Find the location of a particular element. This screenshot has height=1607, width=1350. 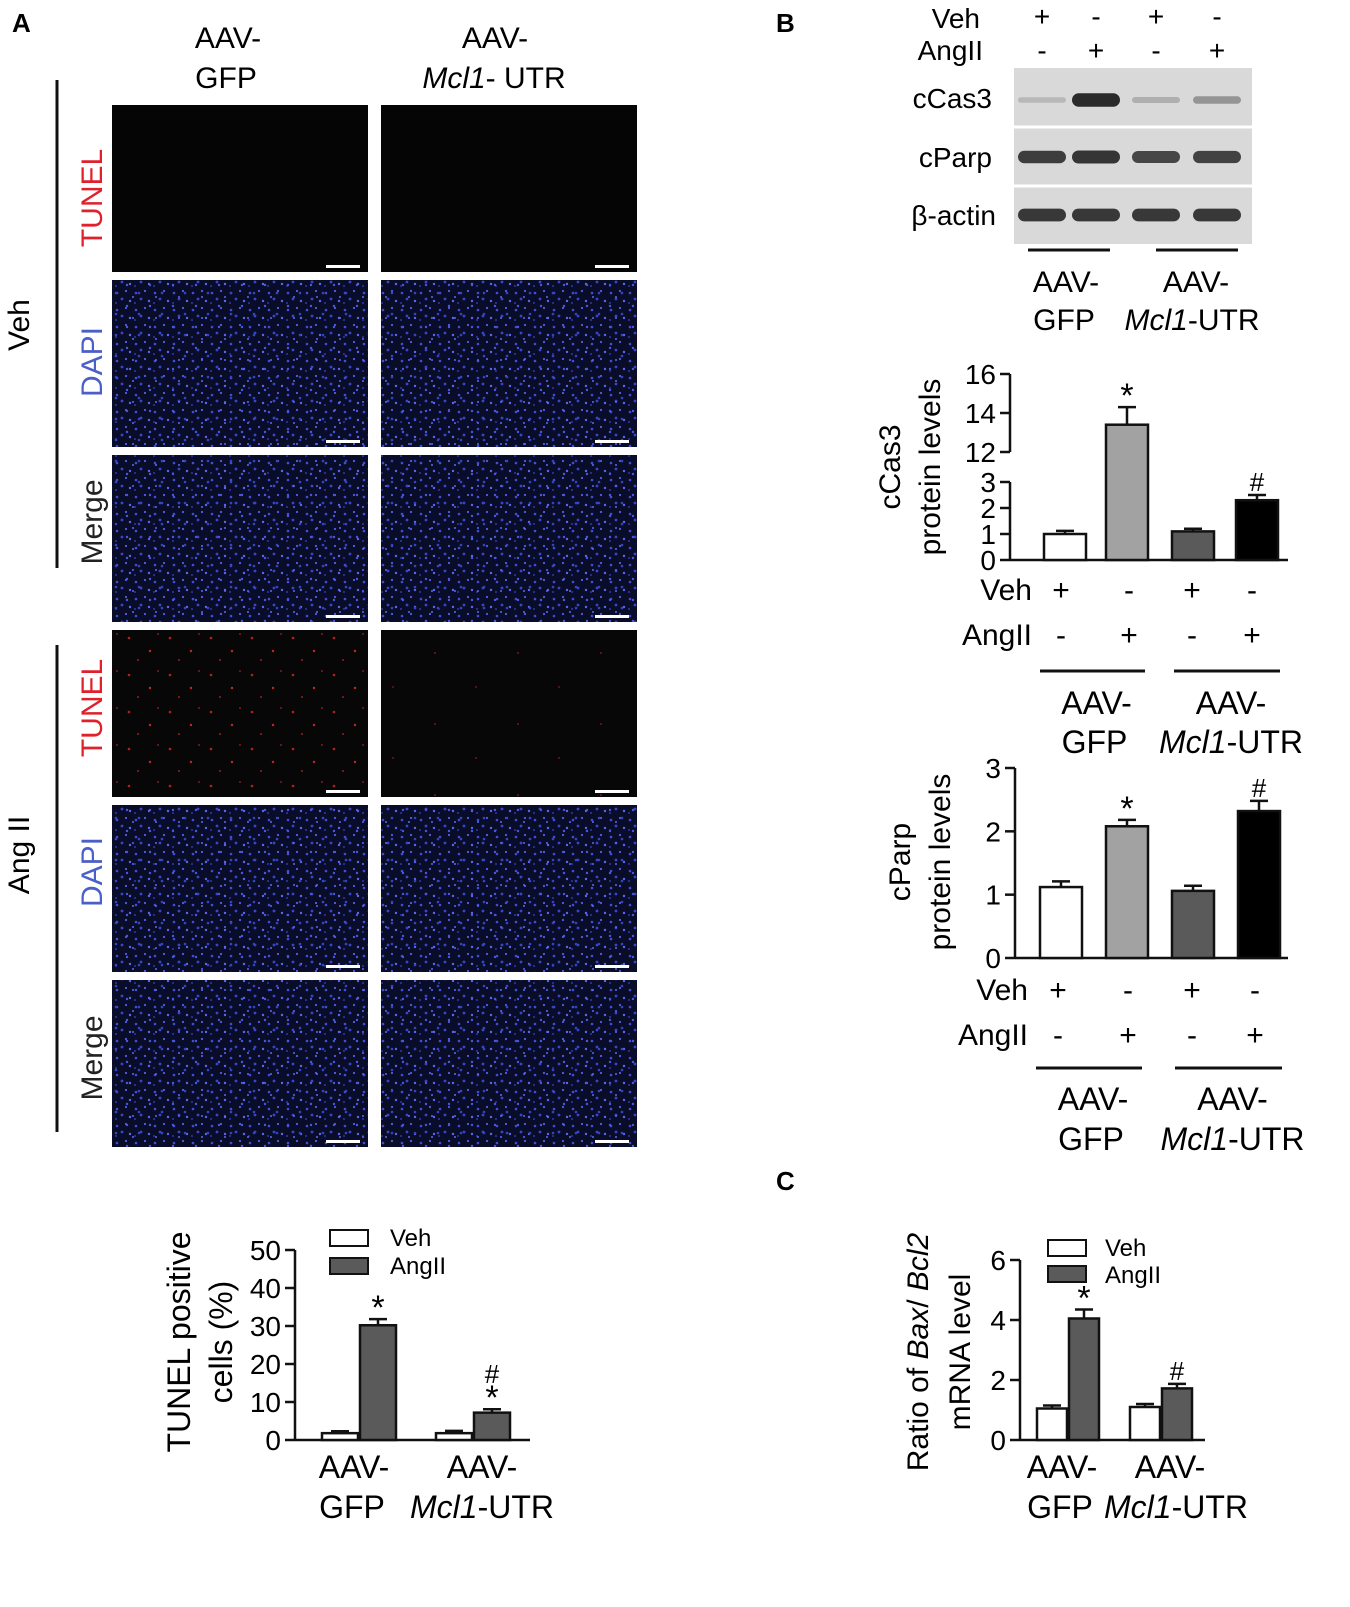

ccas3-ylabel-line1: cCas3 is located at coordinates (890, 466).